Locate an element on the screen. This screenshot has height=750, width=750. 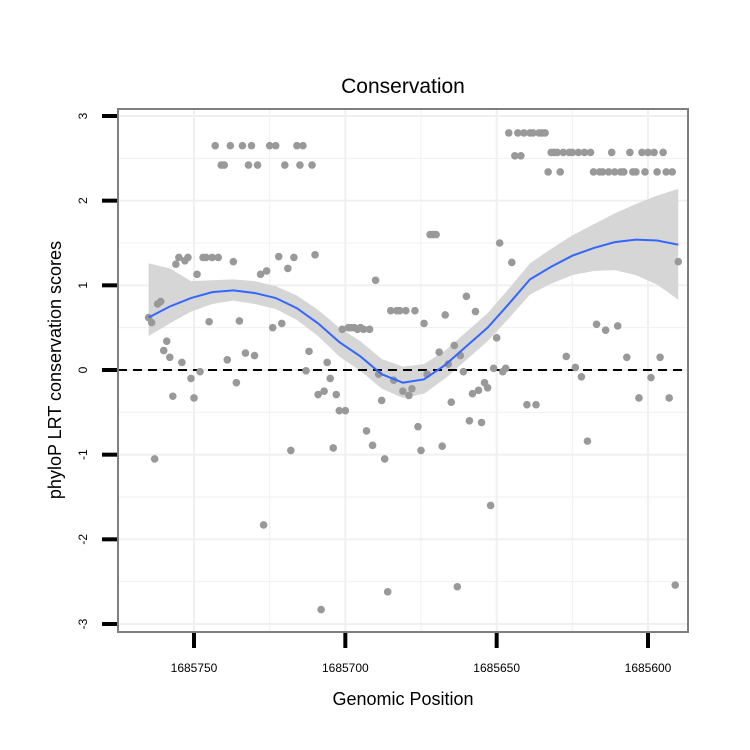
y-axis-title: phyloP LRT conservation scores is located at coordinates (55, 370).